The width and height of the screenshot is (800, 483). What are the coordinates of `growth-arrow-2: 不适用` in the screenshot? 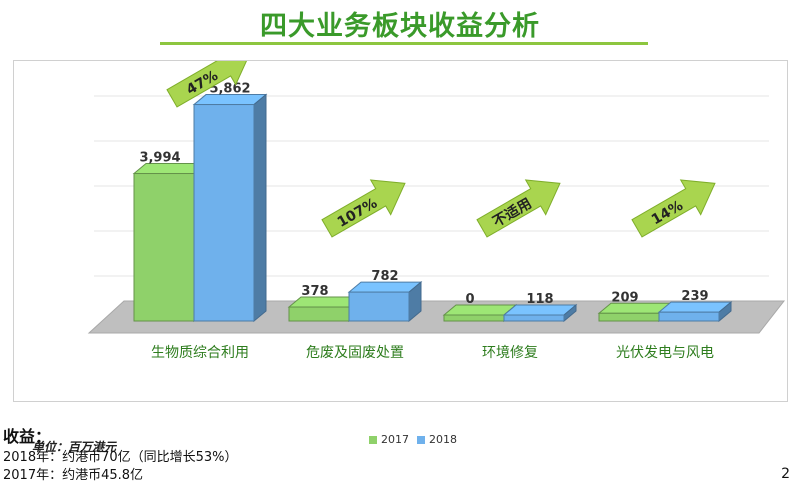 It's located at (518, 208).